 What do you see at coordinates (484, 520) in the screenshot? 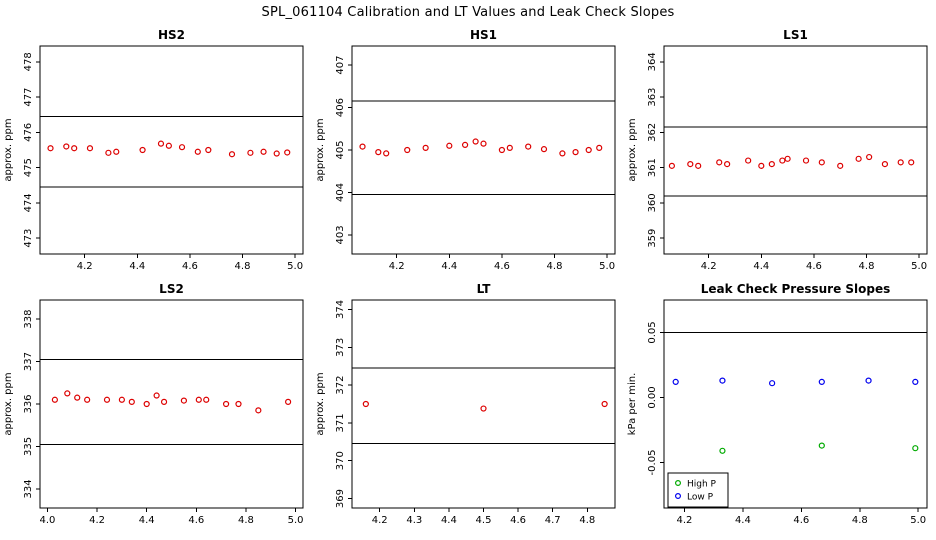
I see `x-tick-label: 4.5` at bounding box center [484, 520].